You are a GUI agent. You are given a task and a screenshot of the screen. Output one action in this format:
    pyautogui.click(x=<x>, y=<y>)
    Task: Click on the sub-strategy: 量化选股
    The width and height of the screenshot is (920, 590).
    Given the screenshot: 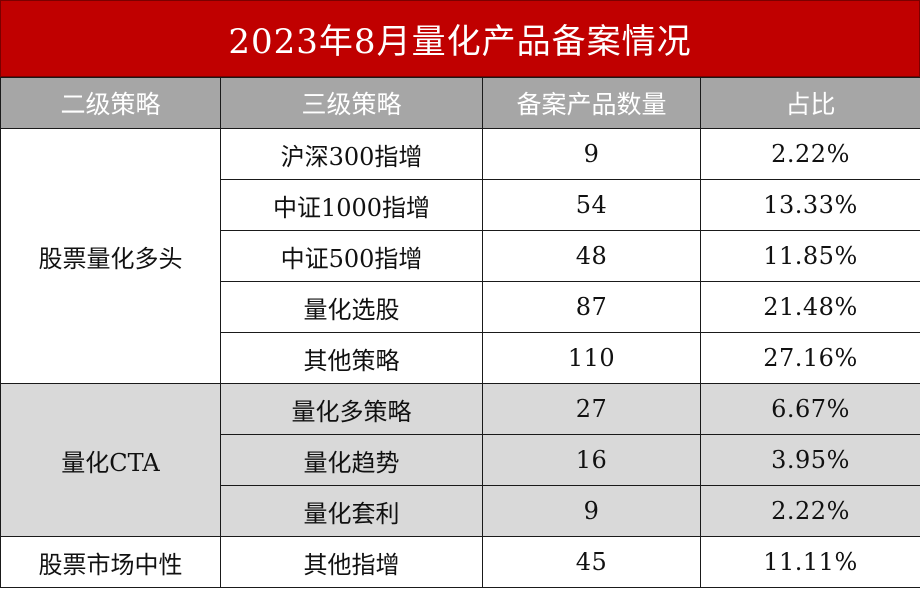 What is the action you would take?
    pyautogui.click(x=351, y=307)
    